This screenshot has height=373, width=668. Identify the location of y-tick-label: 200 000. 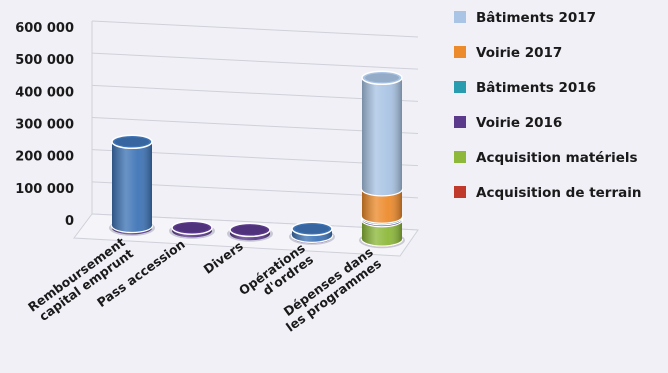
(44, 157).